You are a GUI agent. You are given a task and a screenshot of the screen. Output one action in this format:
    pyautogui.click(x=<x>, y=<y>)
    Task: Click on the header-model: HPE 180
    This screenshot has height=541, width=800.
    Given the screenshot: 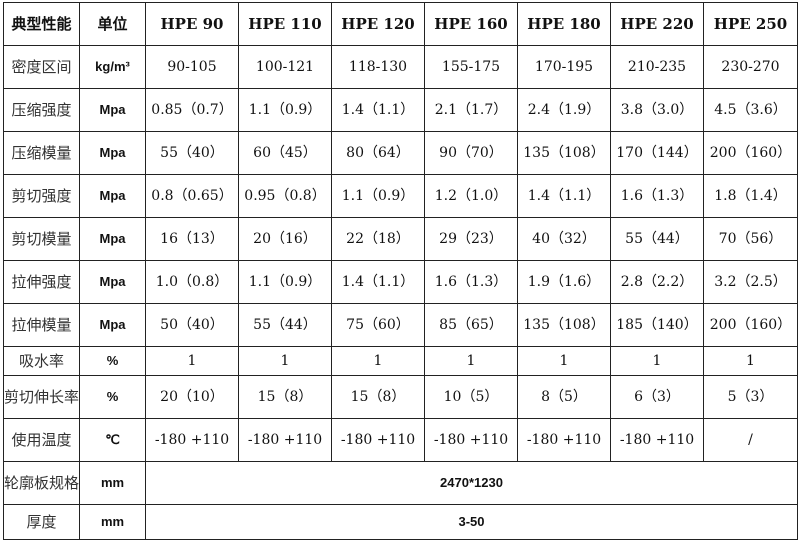 What is the action you would take?
    pyautogui.click(x=564, y=24)
    